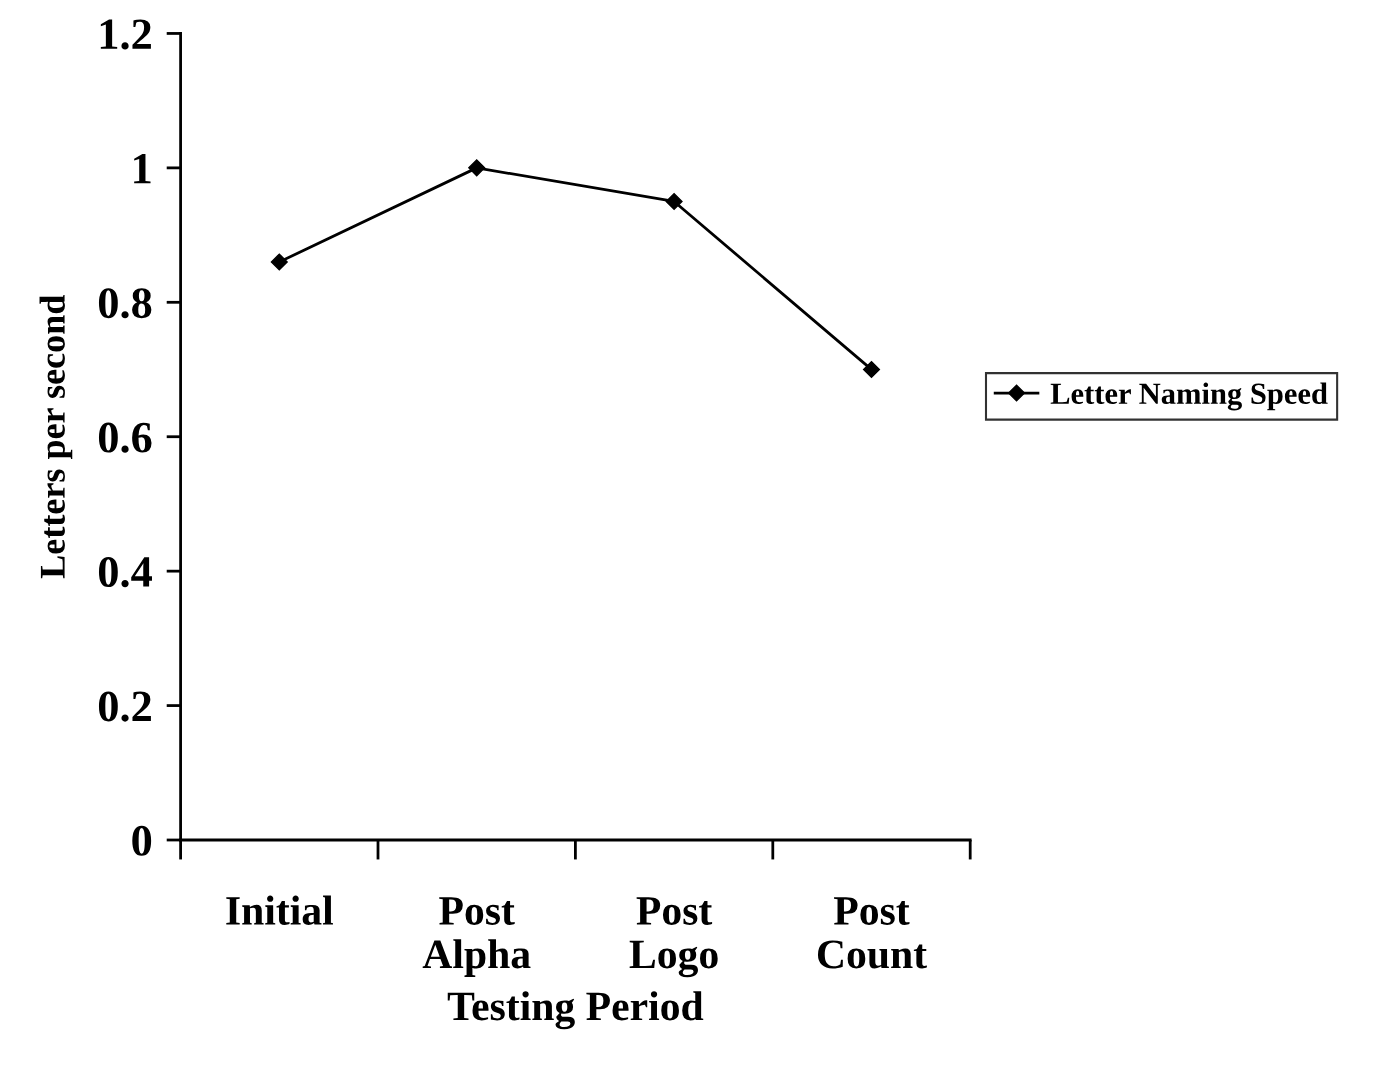 Image resolution: width=1400 pixels, height=1079 pixels. I want to click on y-axis-title: Letters per second, so click(56, 437).